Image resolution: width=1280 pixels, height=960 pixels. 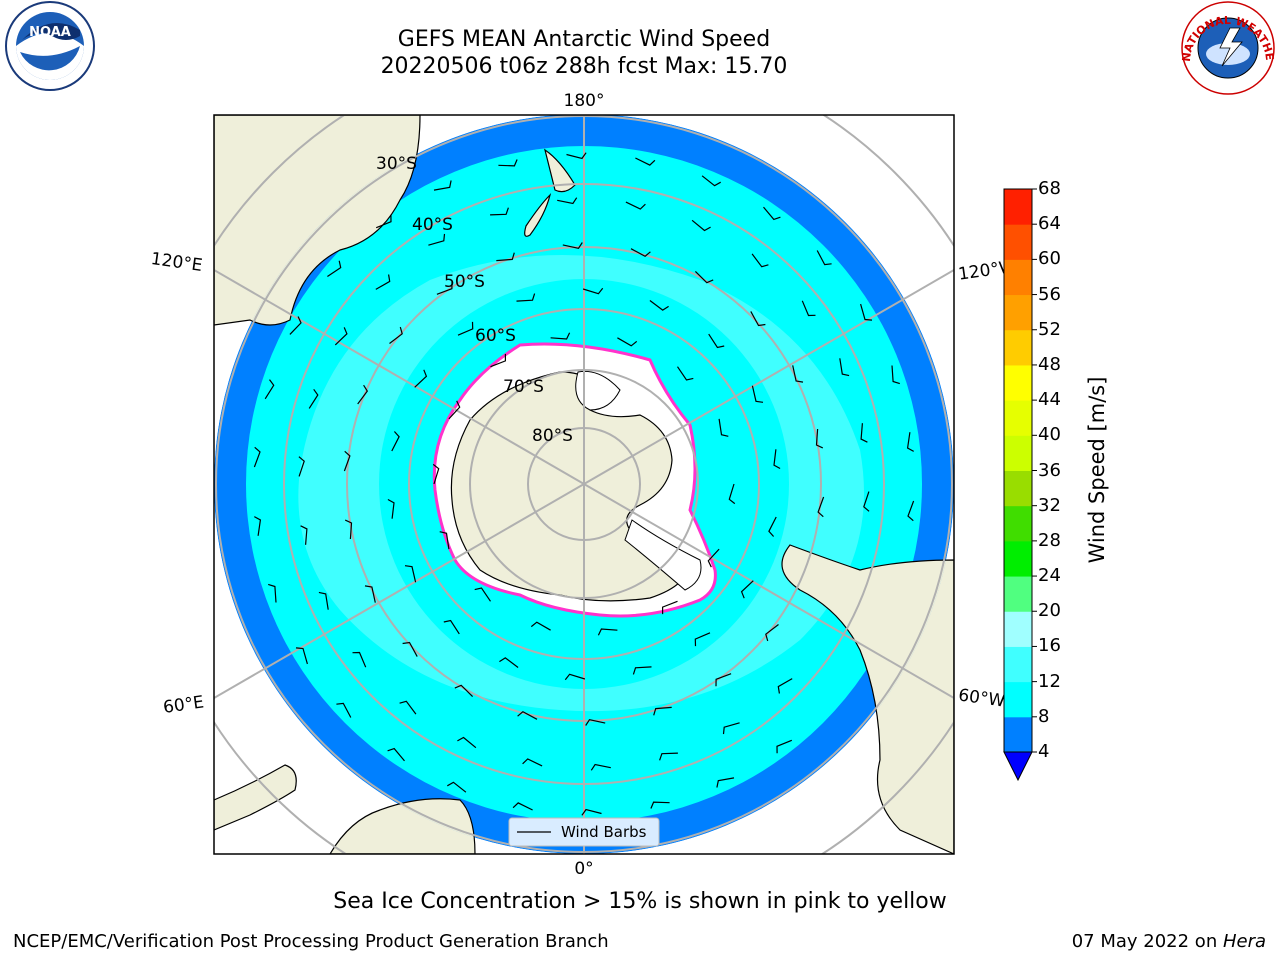 I want to click on colorbar-title: Wind Speed [m/s], so click(x=1097, y=470).